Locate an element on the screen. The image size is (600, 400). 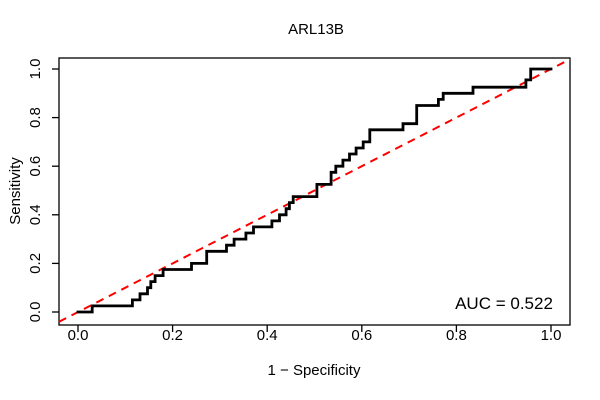
y-tick-labels: 0.0 0.2 0.4 0.6 0.8 1.0 is located at coordinates (35, 191).